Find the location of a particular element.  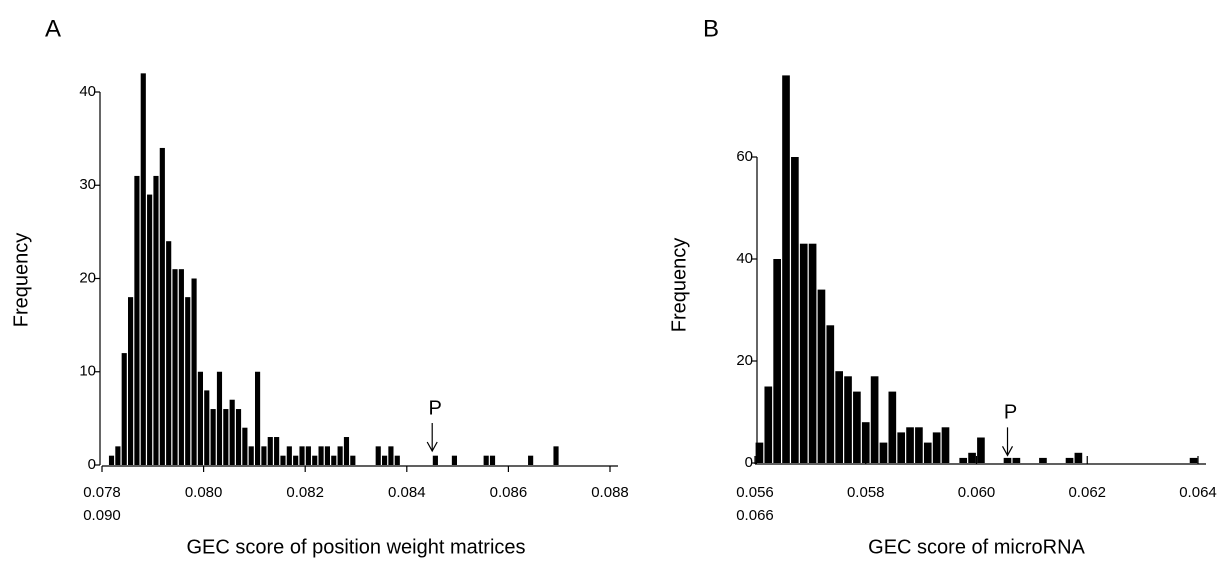

x-tick-label: 0.064 is located at coordinates (1198, 492).